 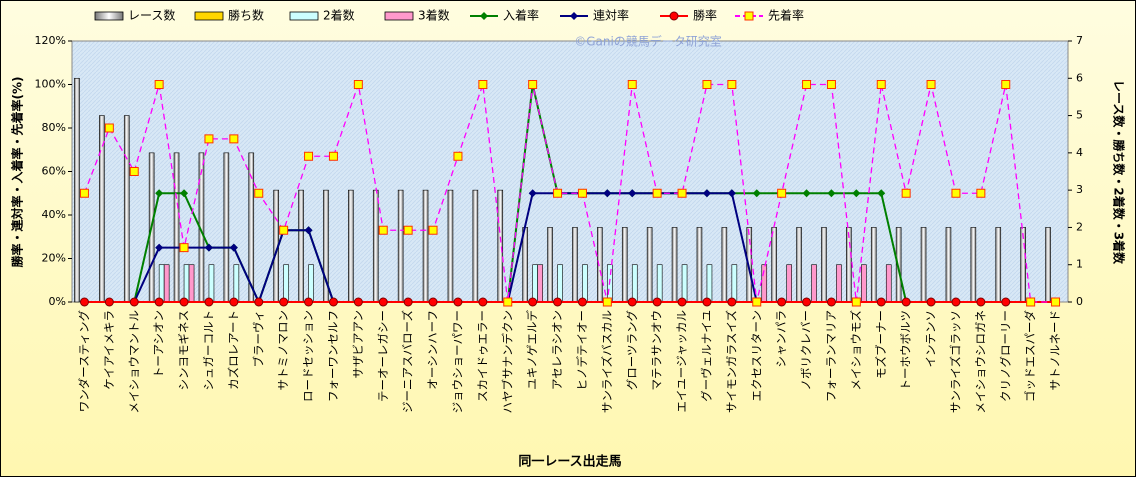 What do you see at coordinates (1079, 264) in the screenshot?
I see `y2-tick-label: 1` at bounding box center [1079, 264].